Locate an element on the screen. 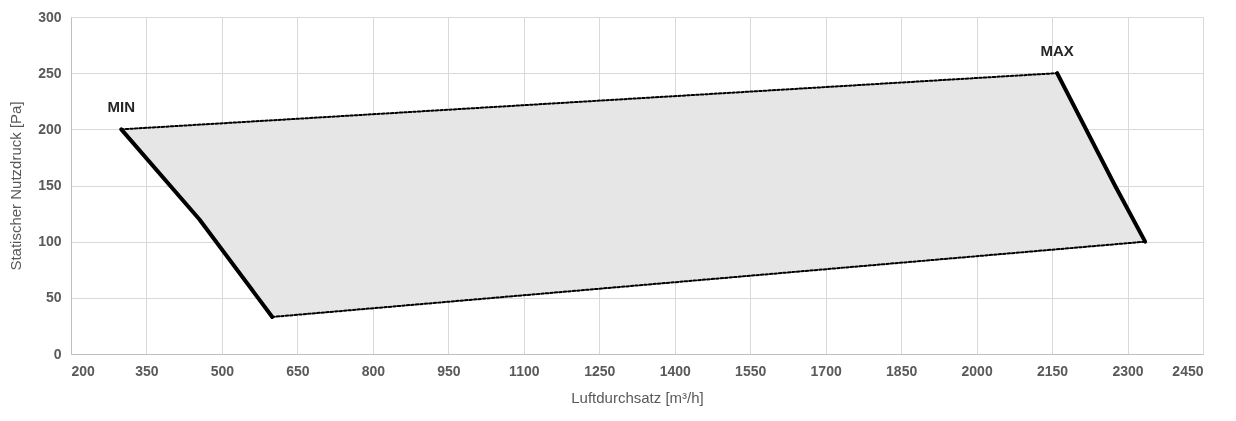 This screenshot has height=421, width=1236. y-tick-label: 100 is located at coordinates (50, 241).